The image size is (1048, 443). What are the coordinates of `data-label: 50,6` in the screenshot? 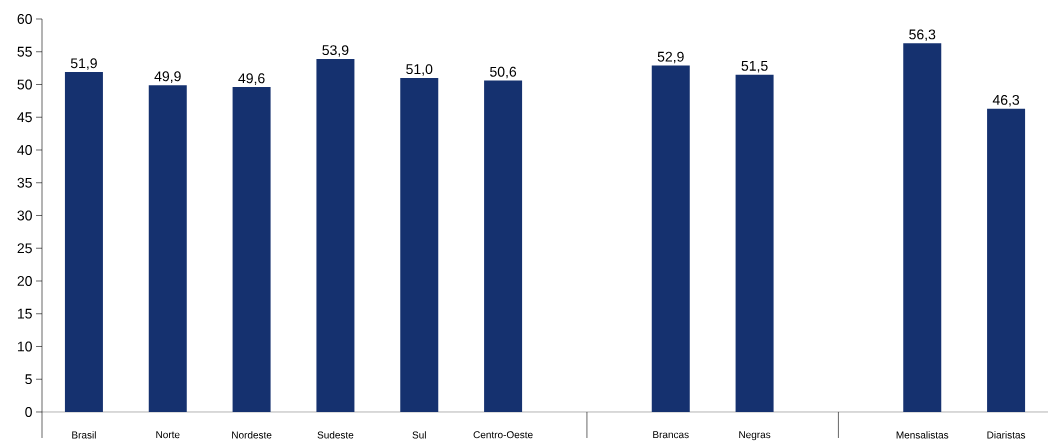 It's located at (503, 72).